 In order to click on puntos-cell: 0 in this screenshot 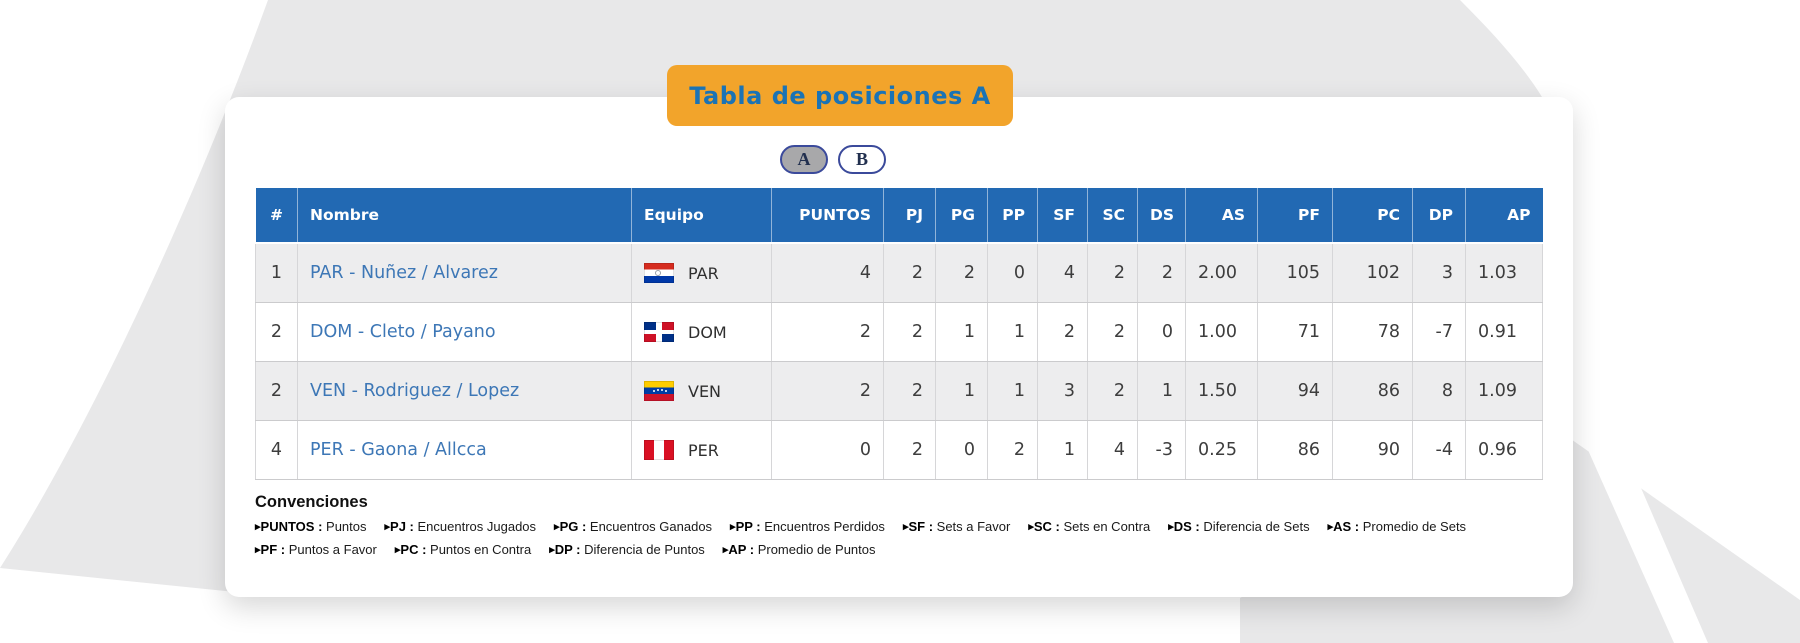, I will do `click(827, 450)`.